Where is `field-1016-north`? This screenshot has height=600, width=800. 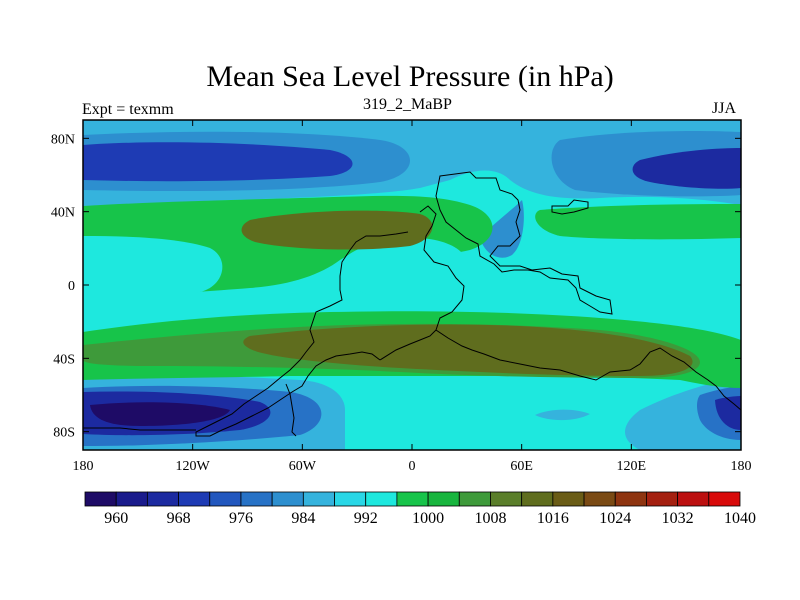
field-1016-north is located at coordinates (337, 230).